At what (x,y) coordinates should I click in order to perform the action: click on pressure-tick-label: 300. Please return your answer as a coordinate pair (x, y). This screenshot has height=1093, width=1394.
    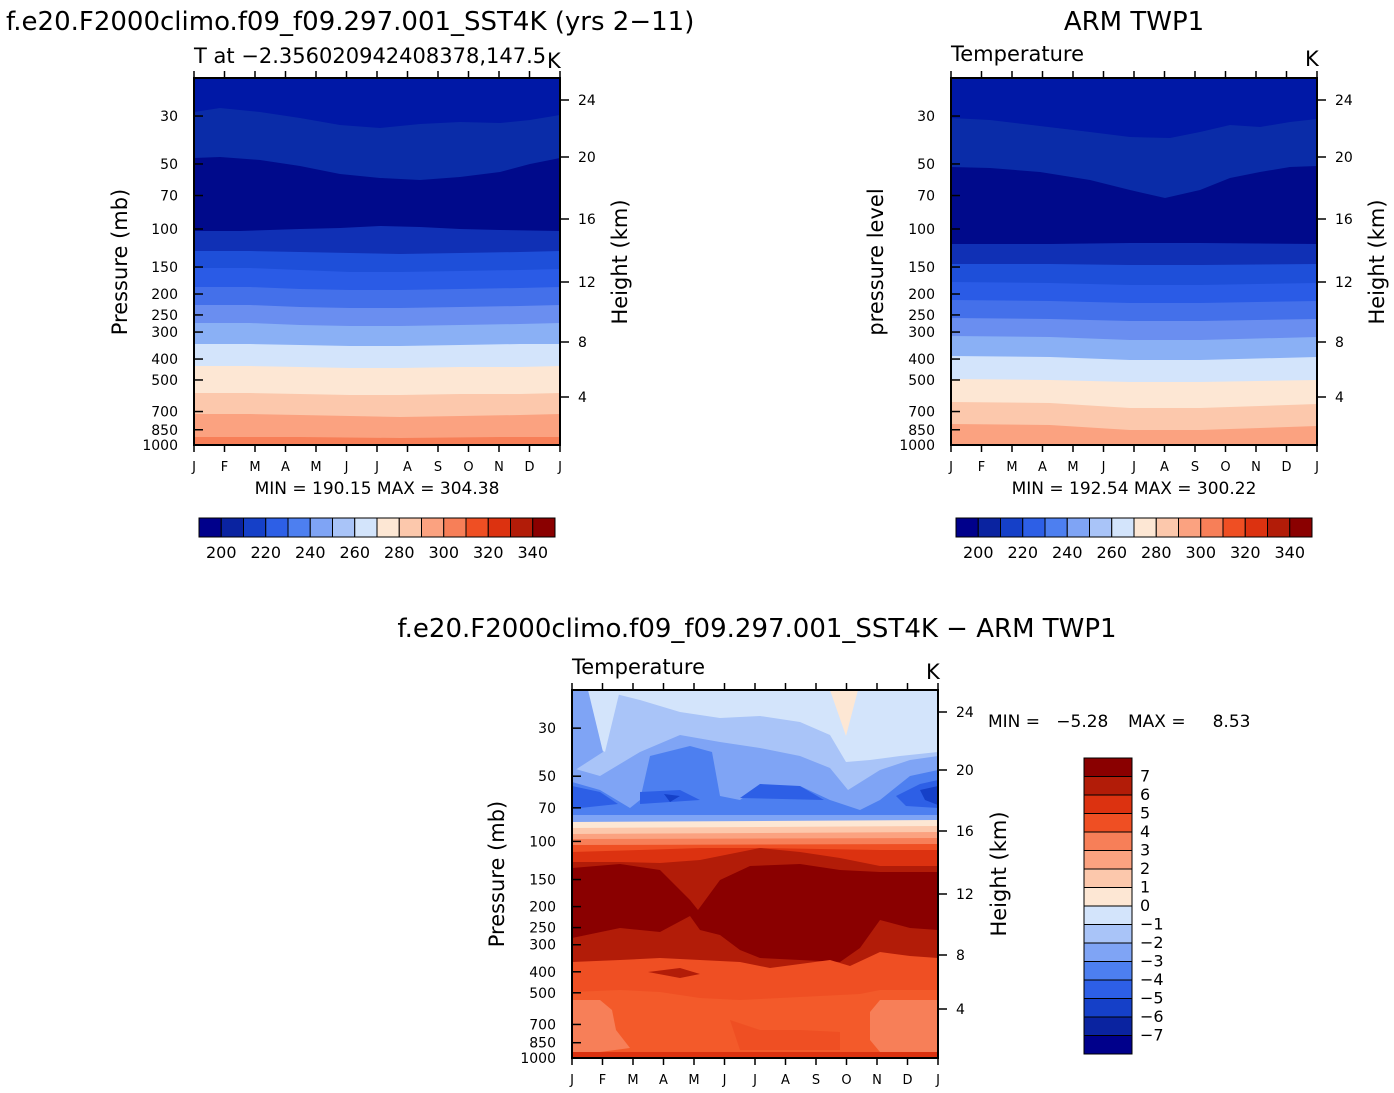
    Looking at the image, I should click on (542, 946).